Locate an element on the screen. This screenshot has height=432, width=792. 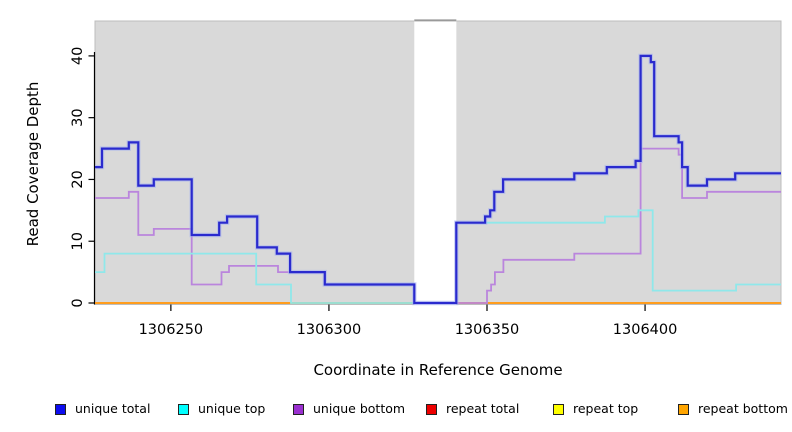
legend-swatch-repeat-bottom is located at coordinates (683, 409).